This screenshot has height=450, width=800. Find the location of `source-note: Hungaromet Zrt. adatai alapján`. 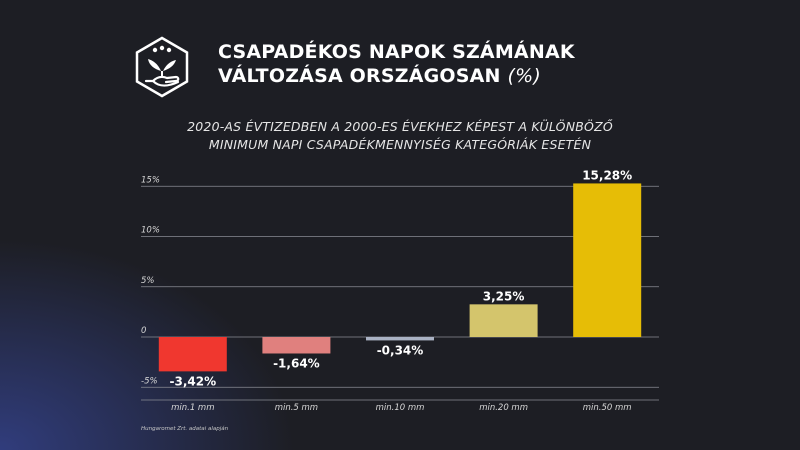

source-note: Hungaromet Zrt. adatai alapján is located at coordinates (185, 429).